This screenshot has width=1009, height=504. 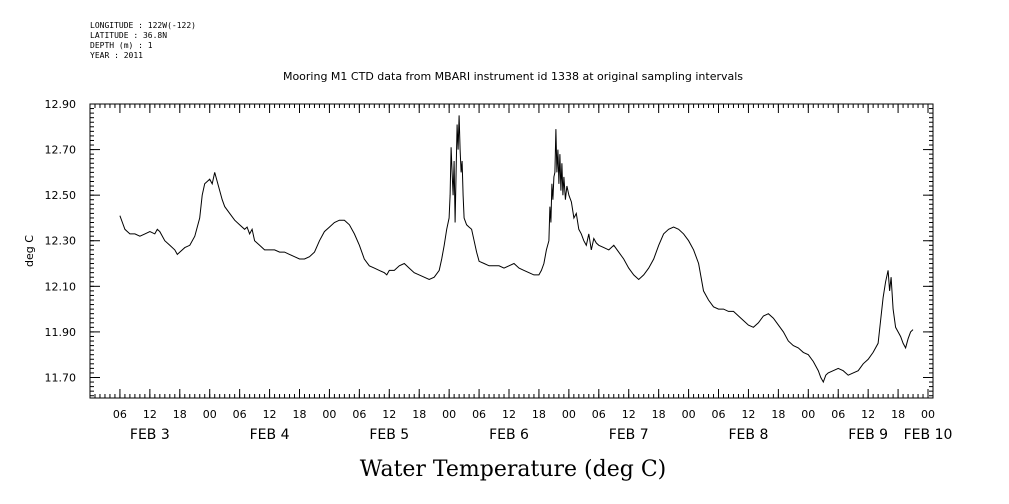 What do you see at coordinates (61, 104) in the screenshot?
I see `y-tick-label: 12.90` at bounding box center [61, 104].